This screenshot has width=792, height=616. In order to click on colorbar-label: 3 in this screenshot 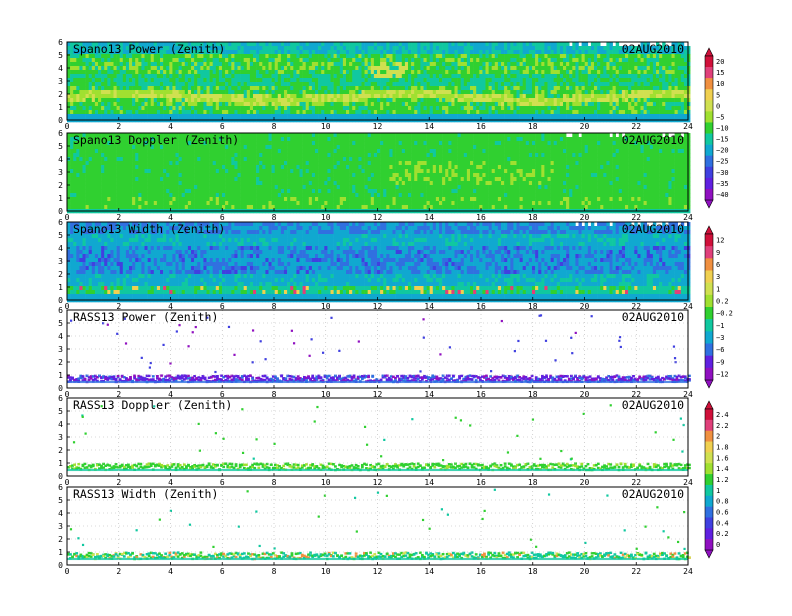, I will do `click(718, 277)`.